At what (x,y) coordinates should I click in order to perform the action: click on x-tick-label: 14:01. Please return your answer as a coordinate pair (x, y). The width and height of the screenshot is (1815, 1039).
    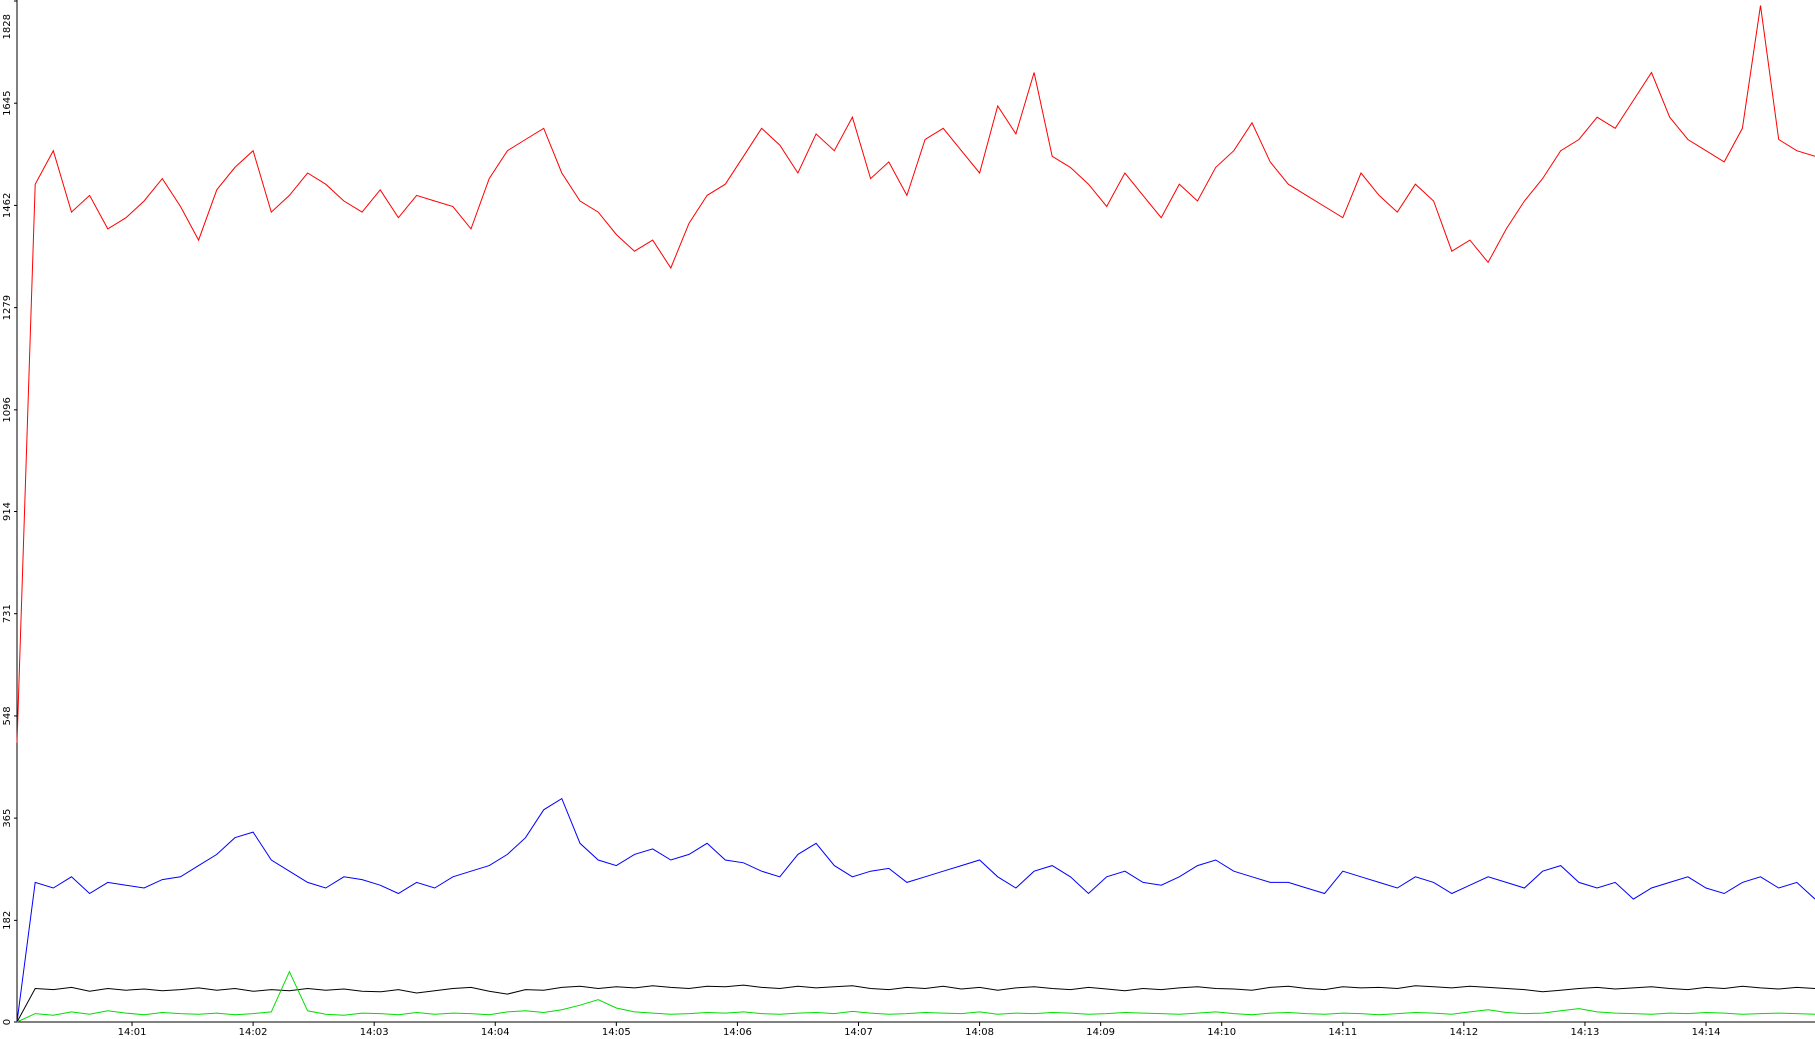
    Looking at the image, I should click on (132, 1032).